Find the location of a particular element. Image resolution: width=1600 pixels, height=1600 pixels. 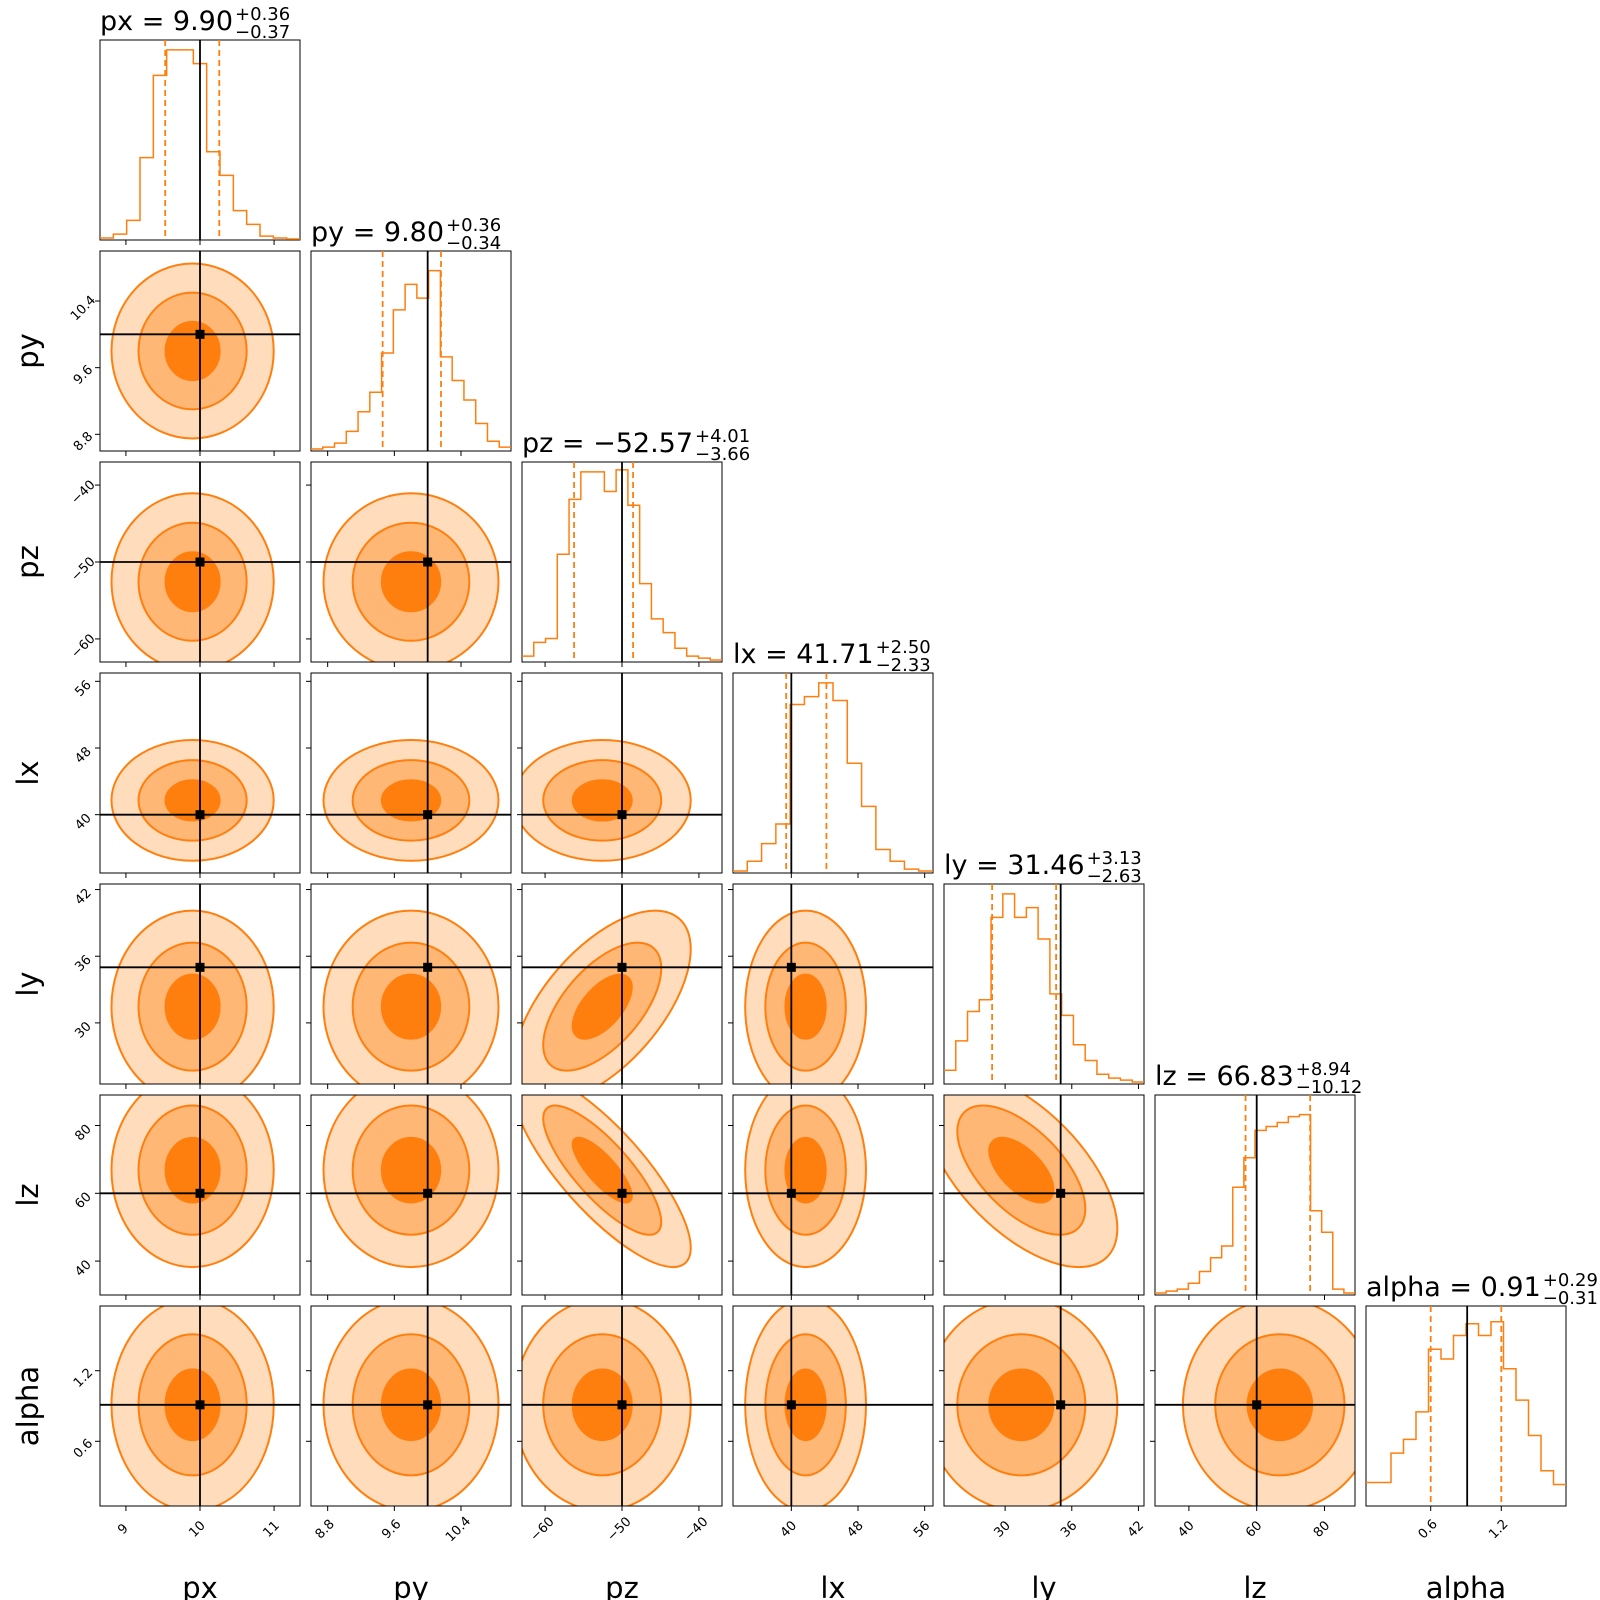

panel-title: lz = 66.83 is located at coordinates (1224, 1076).